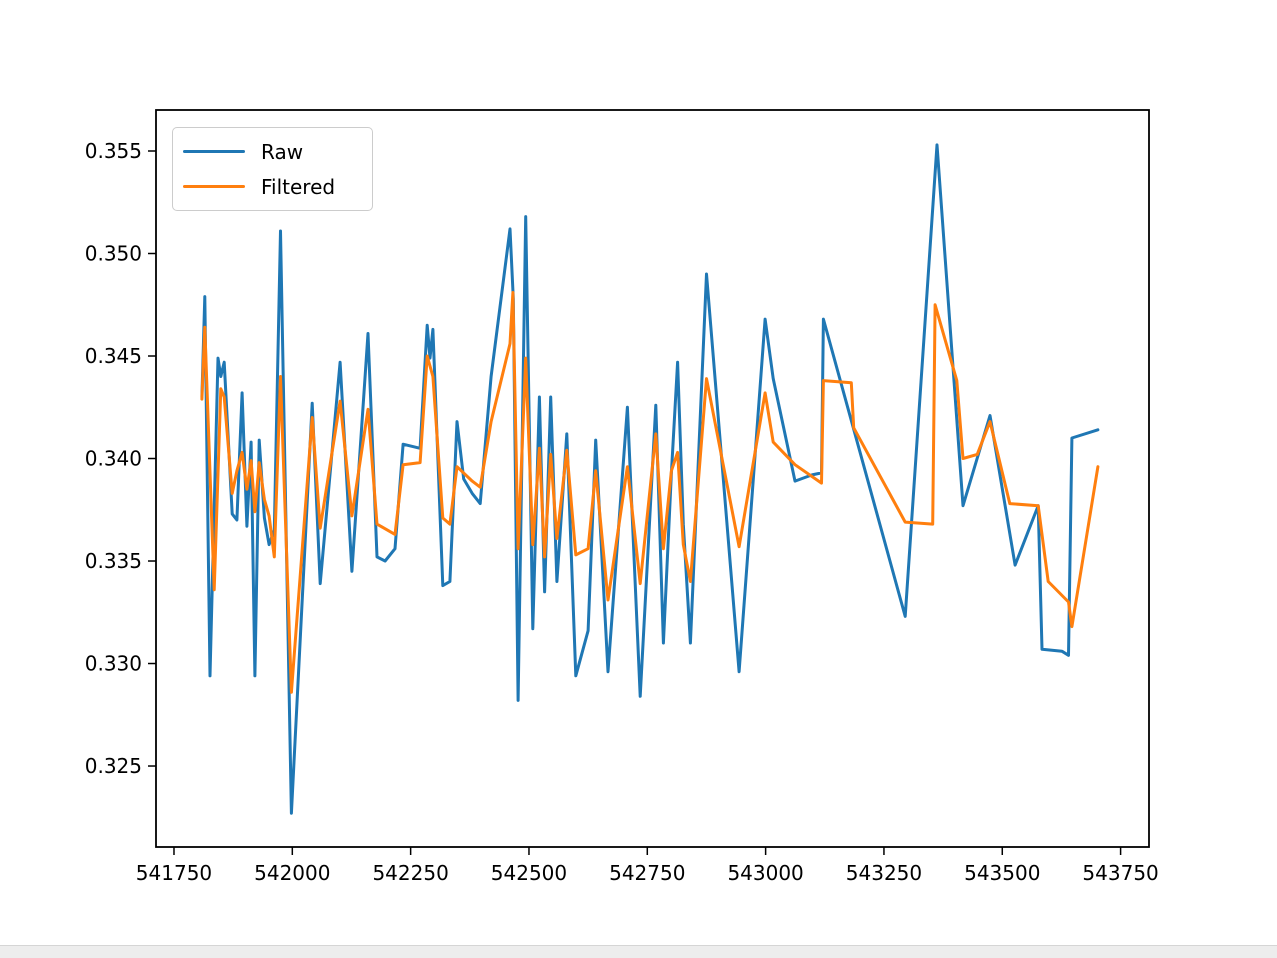 The height and width of the screenshot is (958, 1277). Describe the element at coordinates (292, 873) in the screenshot. I see `x-tick-label: 542000` at that location.